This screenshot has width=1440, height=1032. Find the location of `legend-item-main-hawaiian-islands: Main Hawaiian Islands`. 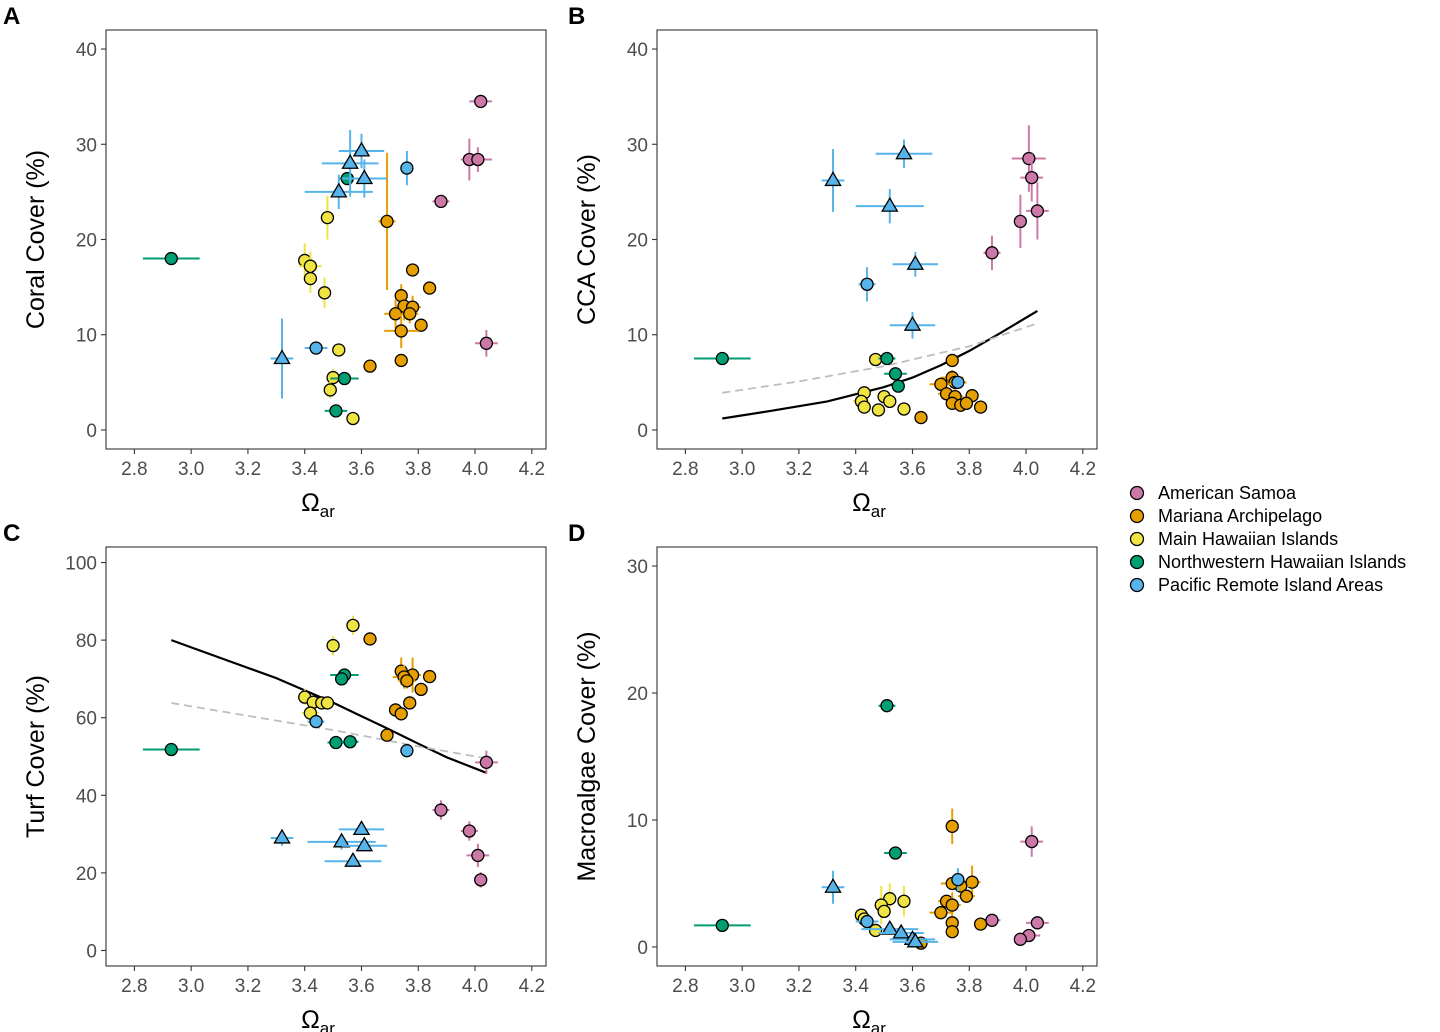

legend-item-main-hawaiian-islands: Main Hawaiian Islands is located at coordinates (1233, 539).